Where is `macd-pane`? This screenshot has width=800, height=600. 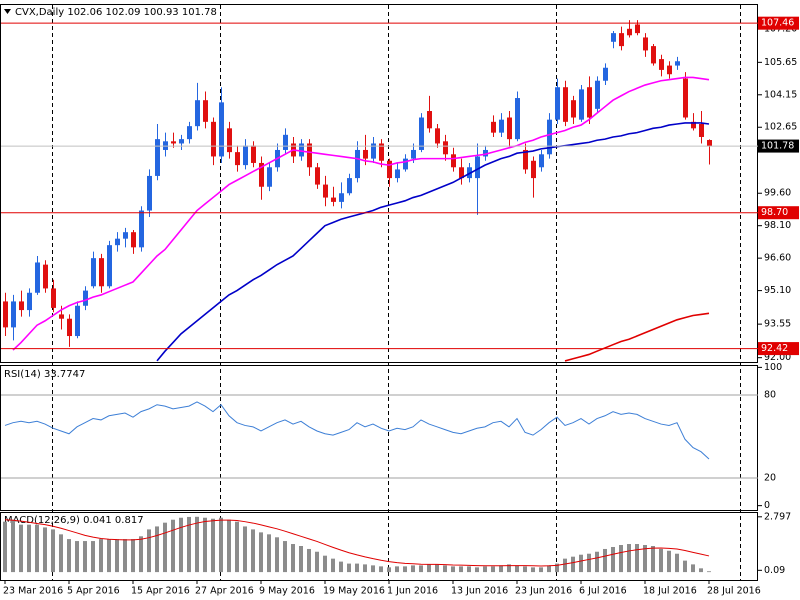 macd-pane is located at coordinates (379, 546).